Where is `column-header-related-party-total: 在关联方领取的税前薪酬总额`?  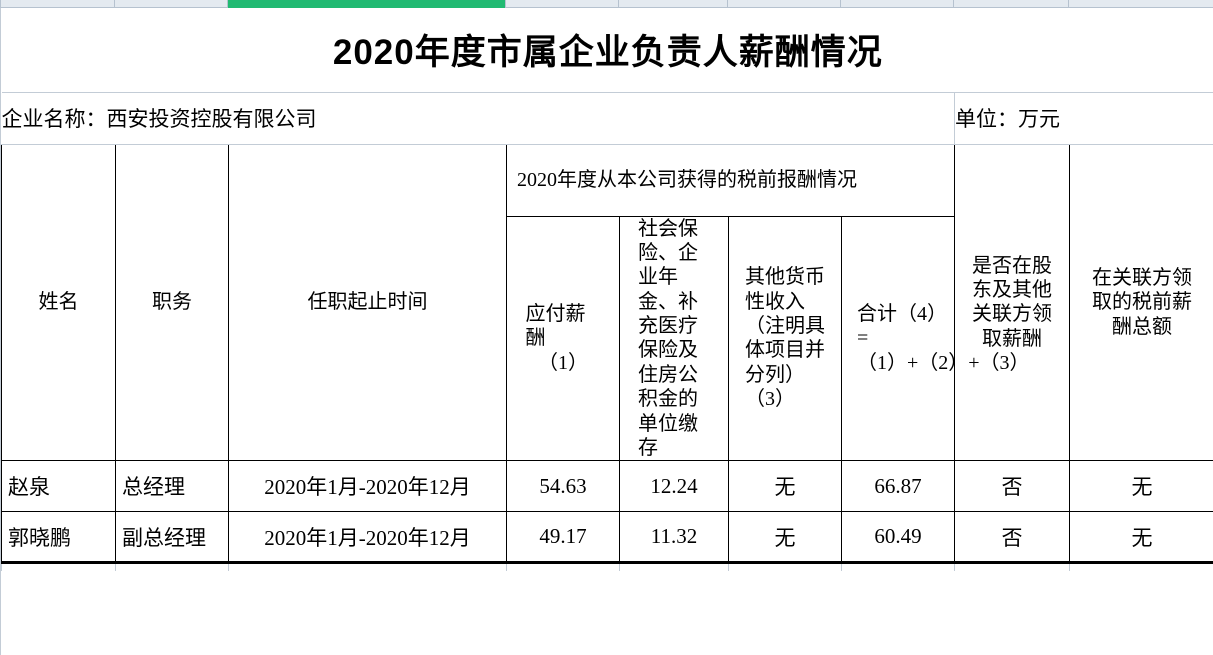 column-header-related-party-total: 在关联方领取的税前薪酬总额 is located at coordinates (1140, 302).